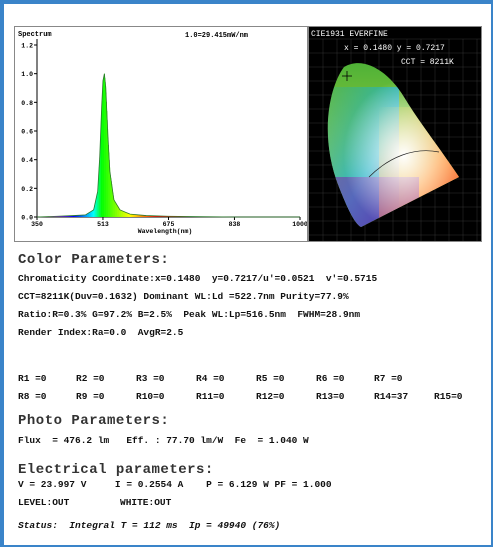 The height and width of the screenshot is (547, 493). What do you see at coordinates (27, 46) in the screenshot?
I see `spectrum-y-tick-label: 1.2` at bounding box center [27, 46].